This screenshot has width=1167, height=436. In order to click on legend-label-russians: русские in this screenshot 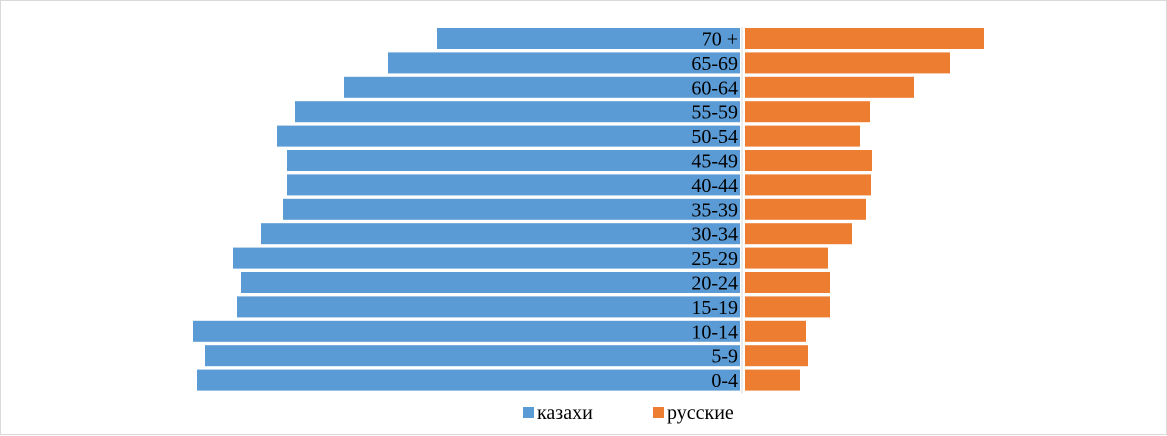, I will do `click(700, 413)`.